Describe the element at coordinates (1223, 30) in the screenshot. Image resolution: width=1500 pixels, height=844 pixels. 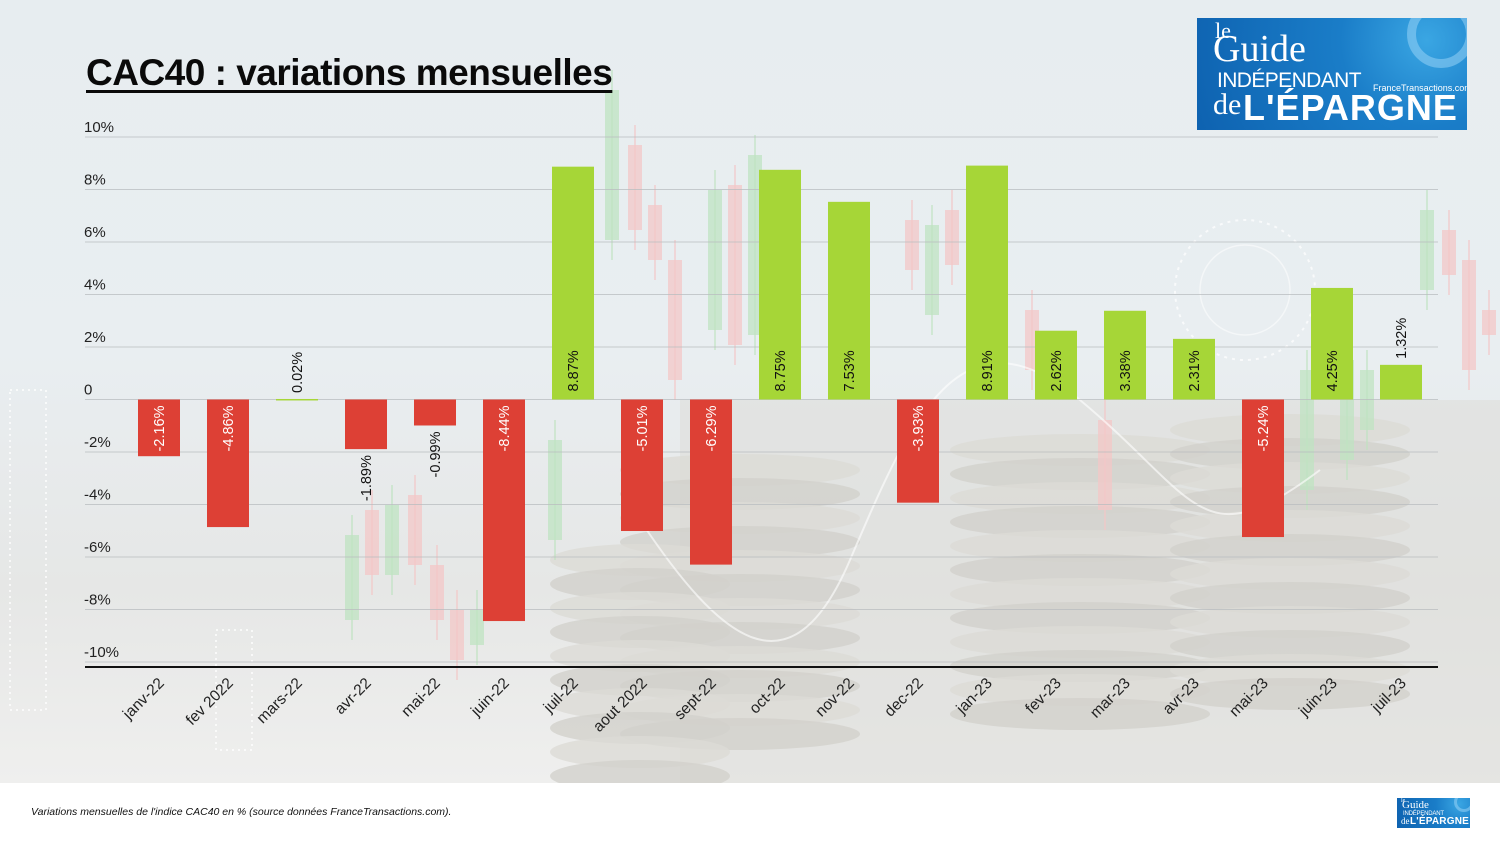
I see `logo-text-le: le` at that location.